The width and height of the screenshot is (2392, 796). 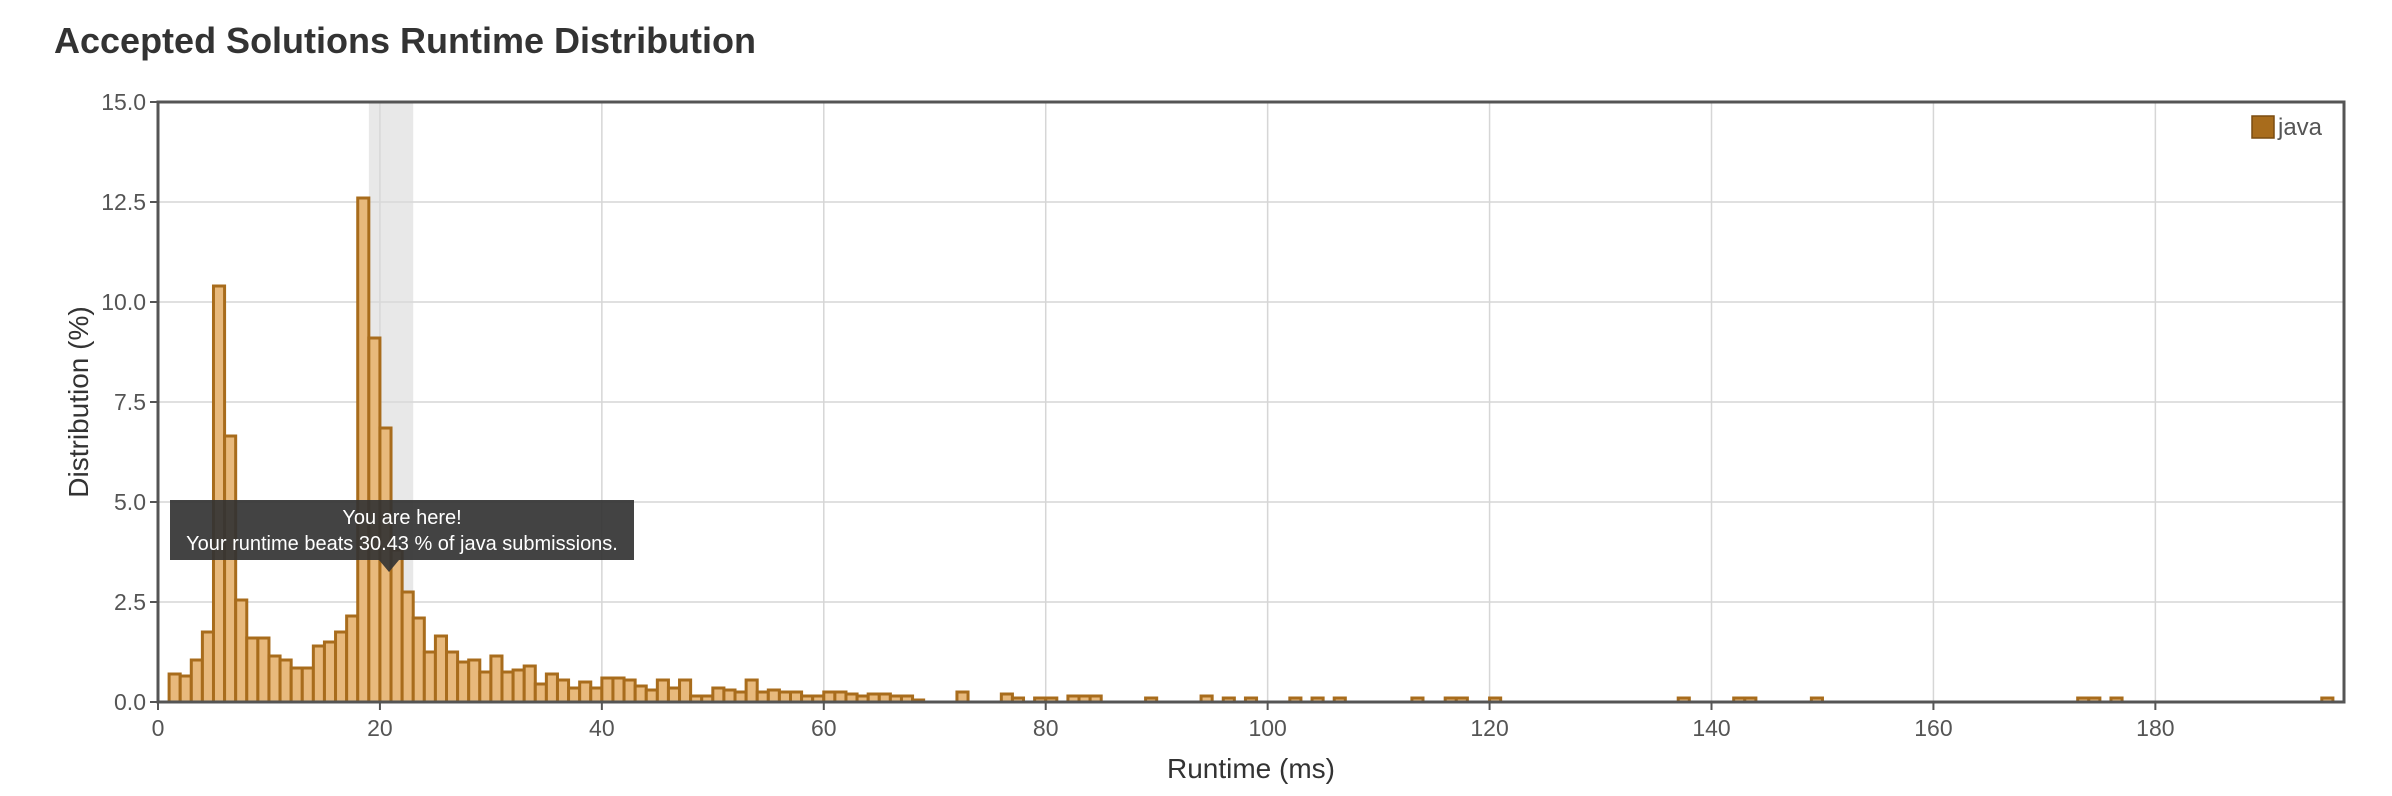 I want to click on y-tick-label: 7.5, so click(x=130, y=402).